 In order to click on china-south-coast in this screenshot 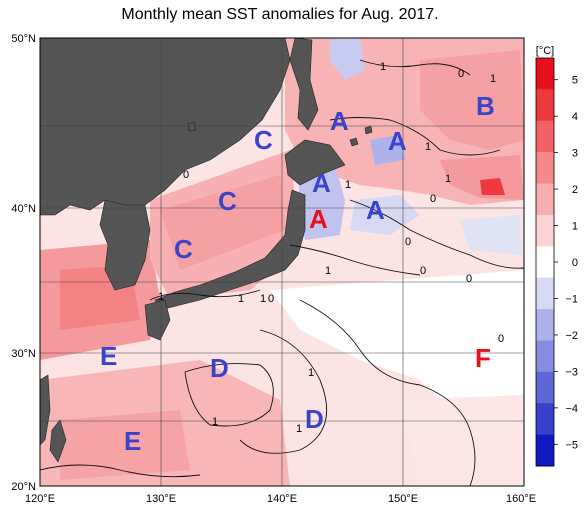, I will do `click(45, 410)`.